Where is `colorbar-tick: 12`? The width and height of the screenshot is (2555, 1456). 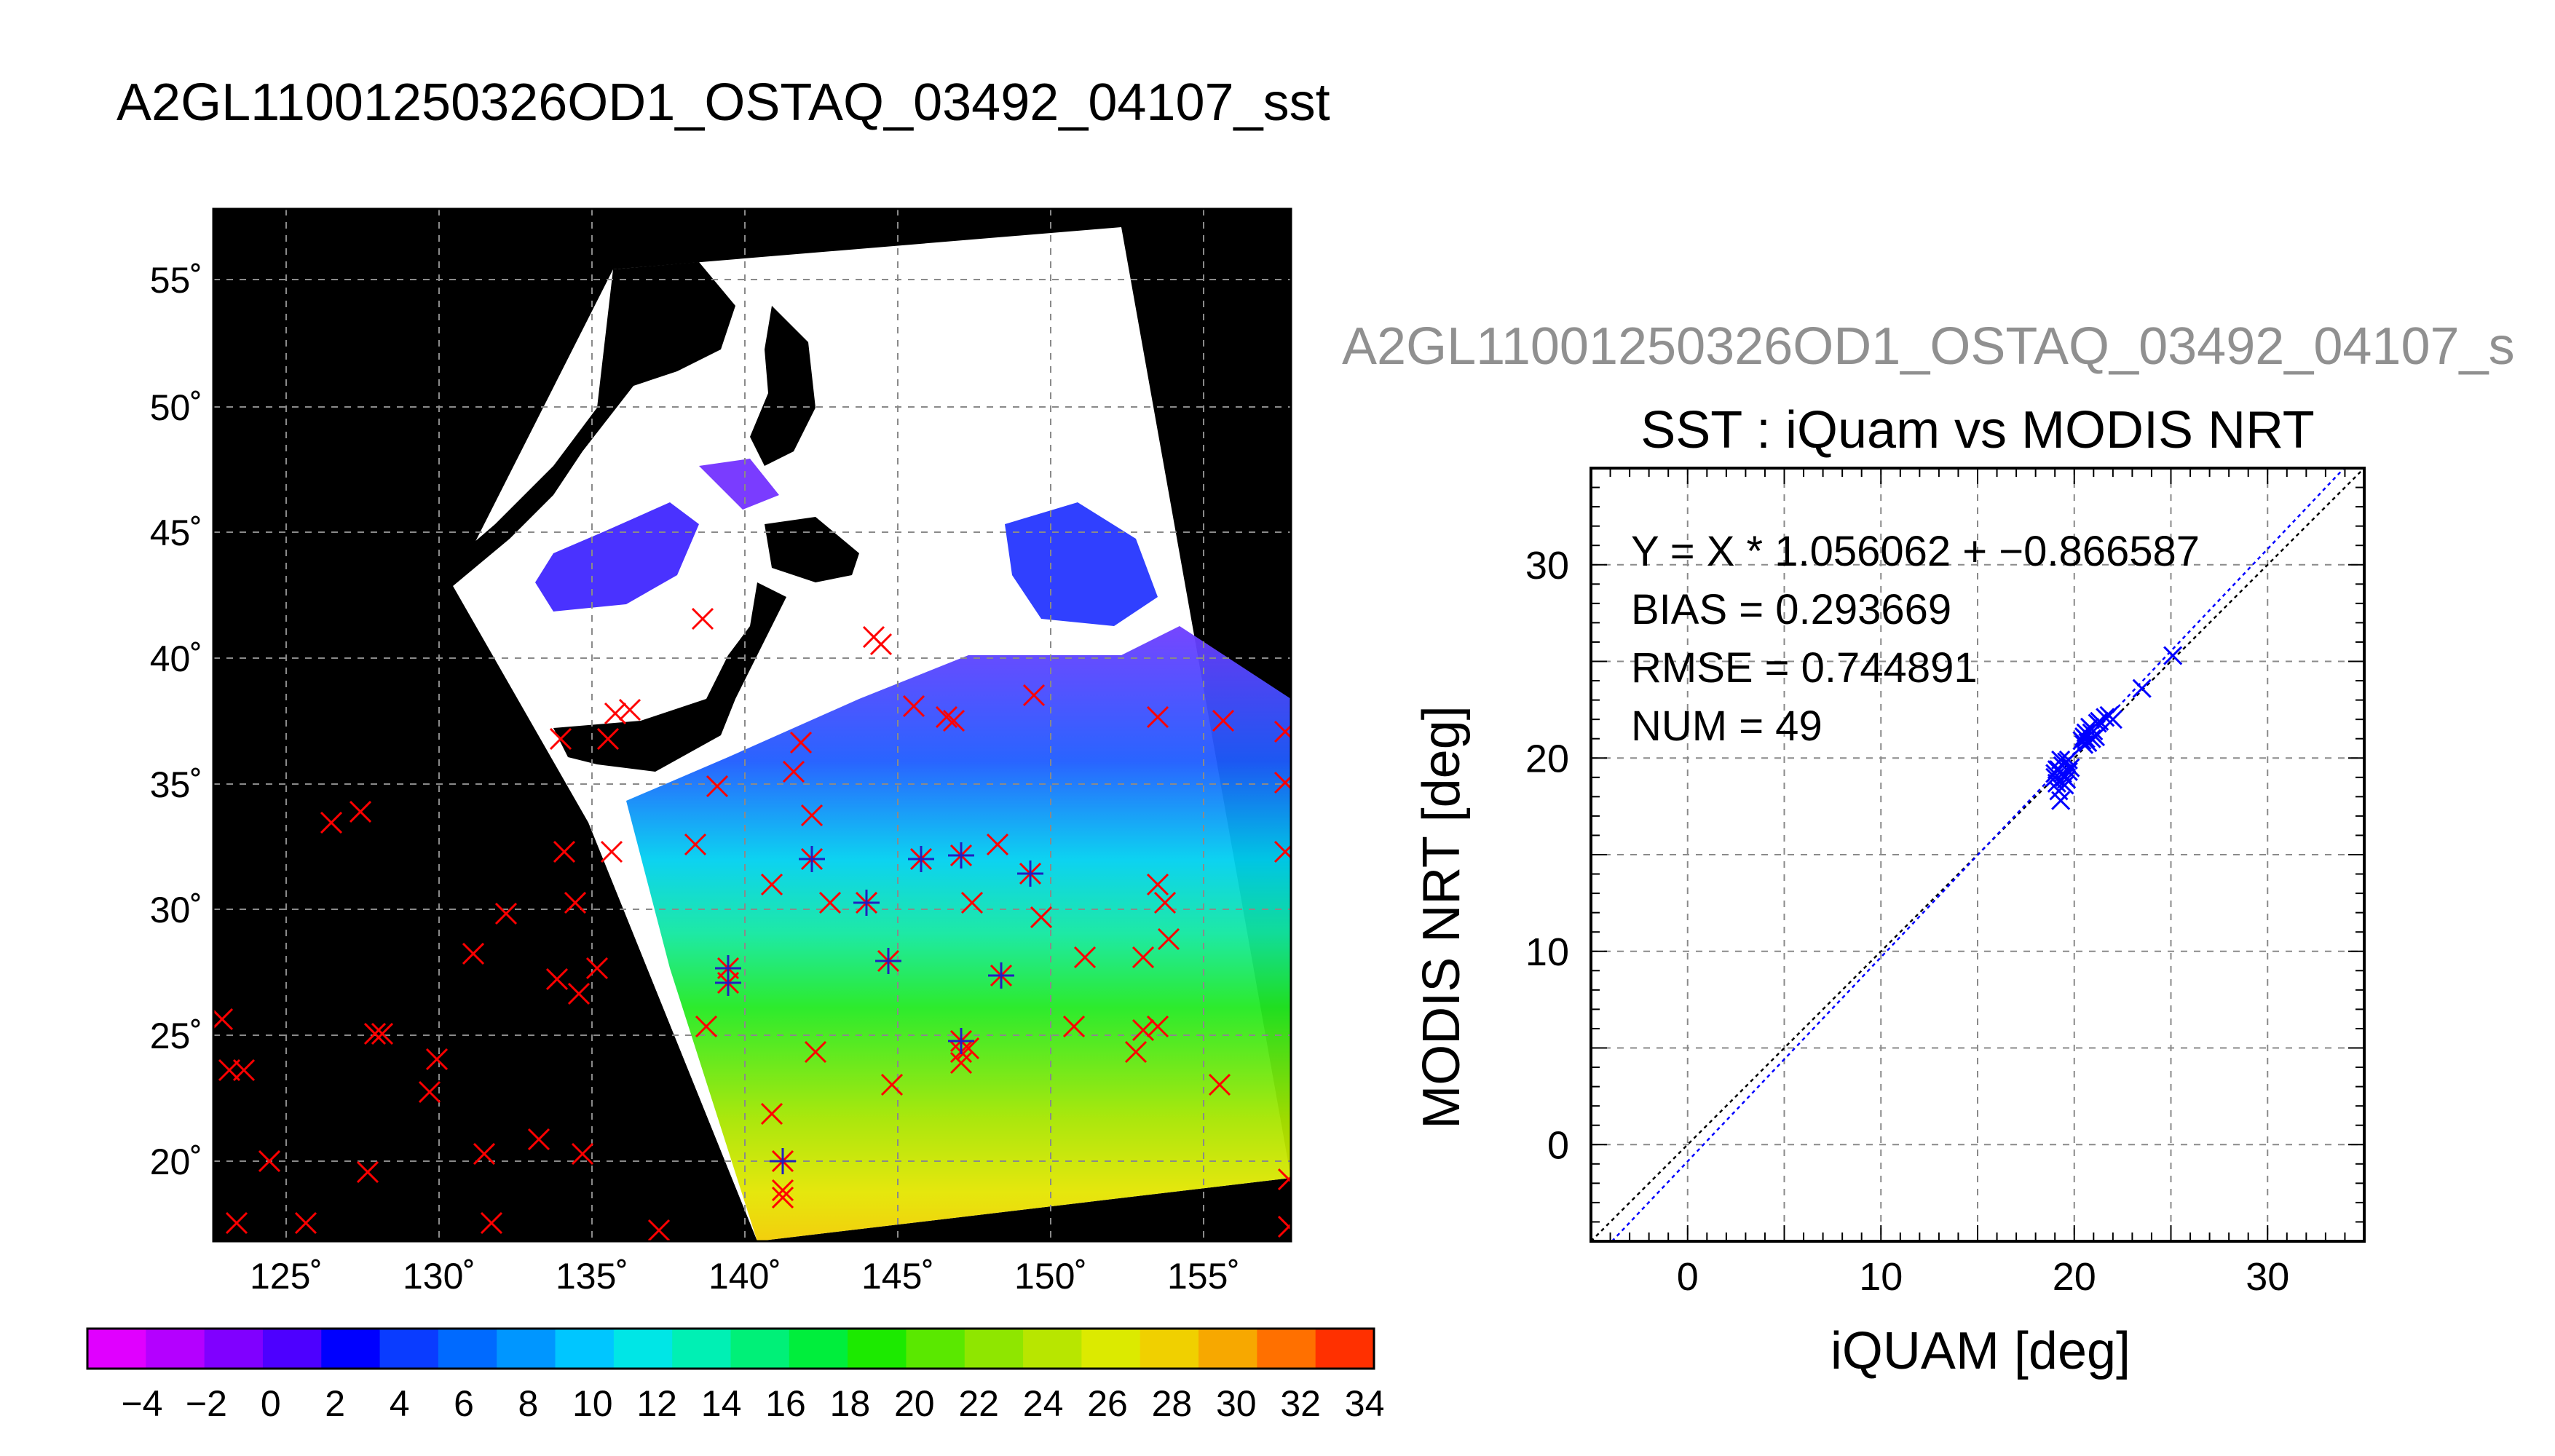 colorbar-tick: 12 is located at coordinates (656, 1403).